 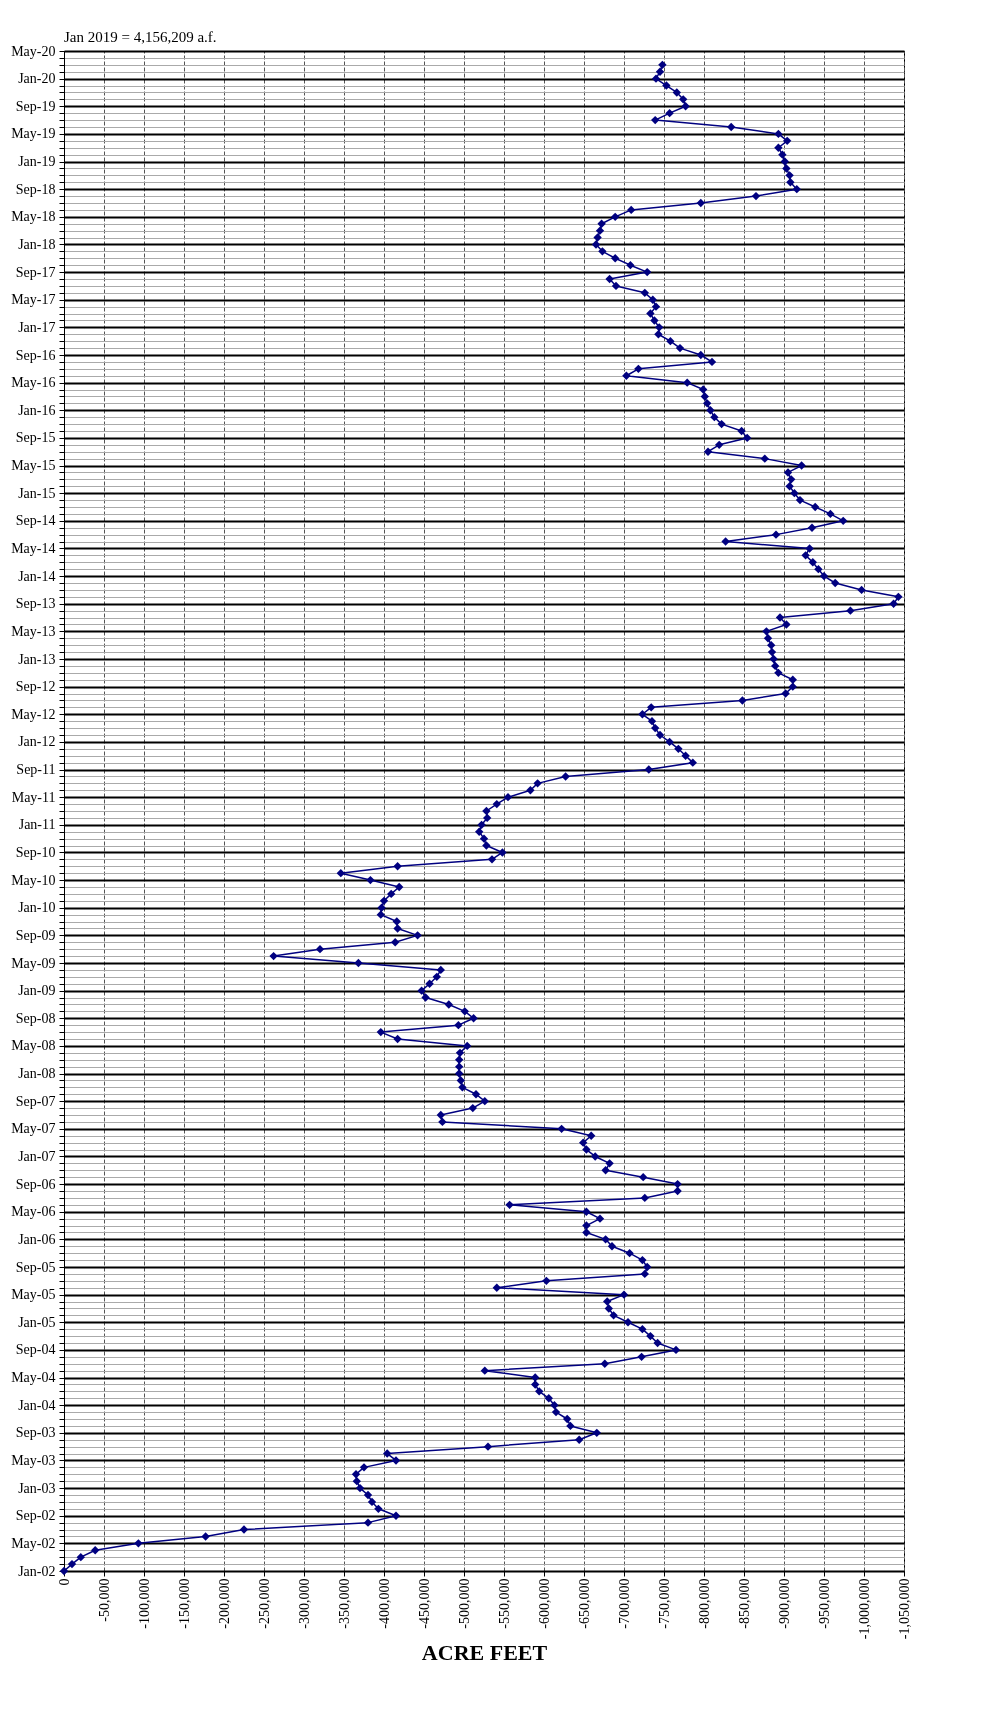 I want to click on y-tick-label: May-11, so click(x=33, y=797).